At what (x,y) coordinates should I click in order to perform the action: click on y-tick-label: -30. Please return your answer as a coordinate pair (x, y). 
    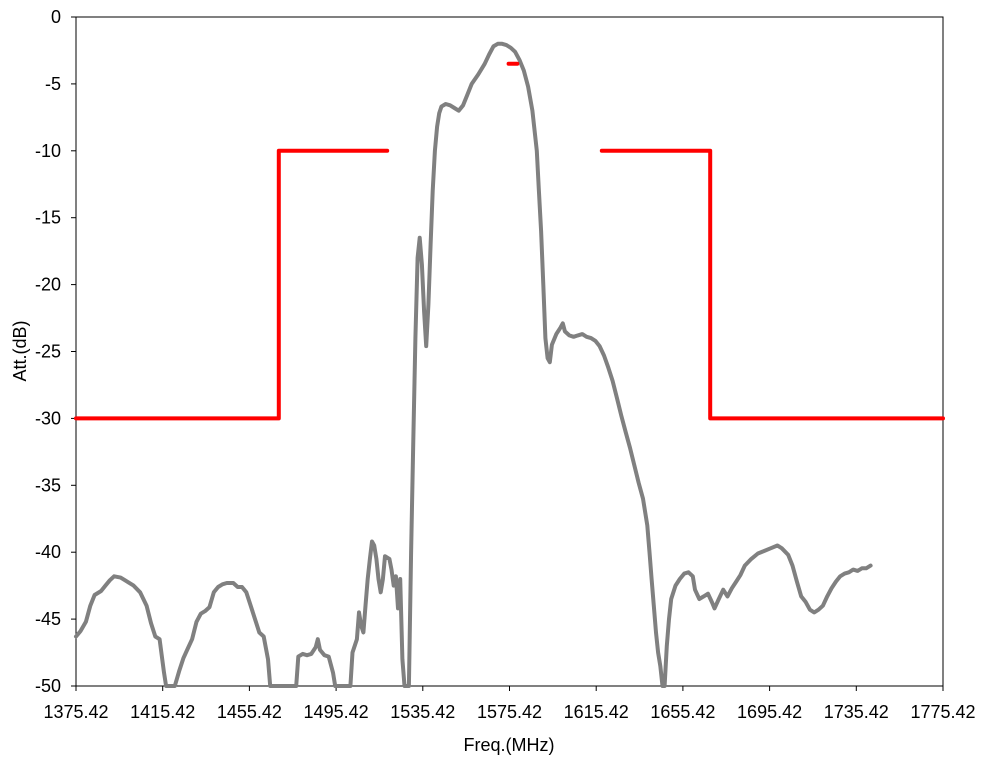
    Looking at the image, I should click on (48, 418).